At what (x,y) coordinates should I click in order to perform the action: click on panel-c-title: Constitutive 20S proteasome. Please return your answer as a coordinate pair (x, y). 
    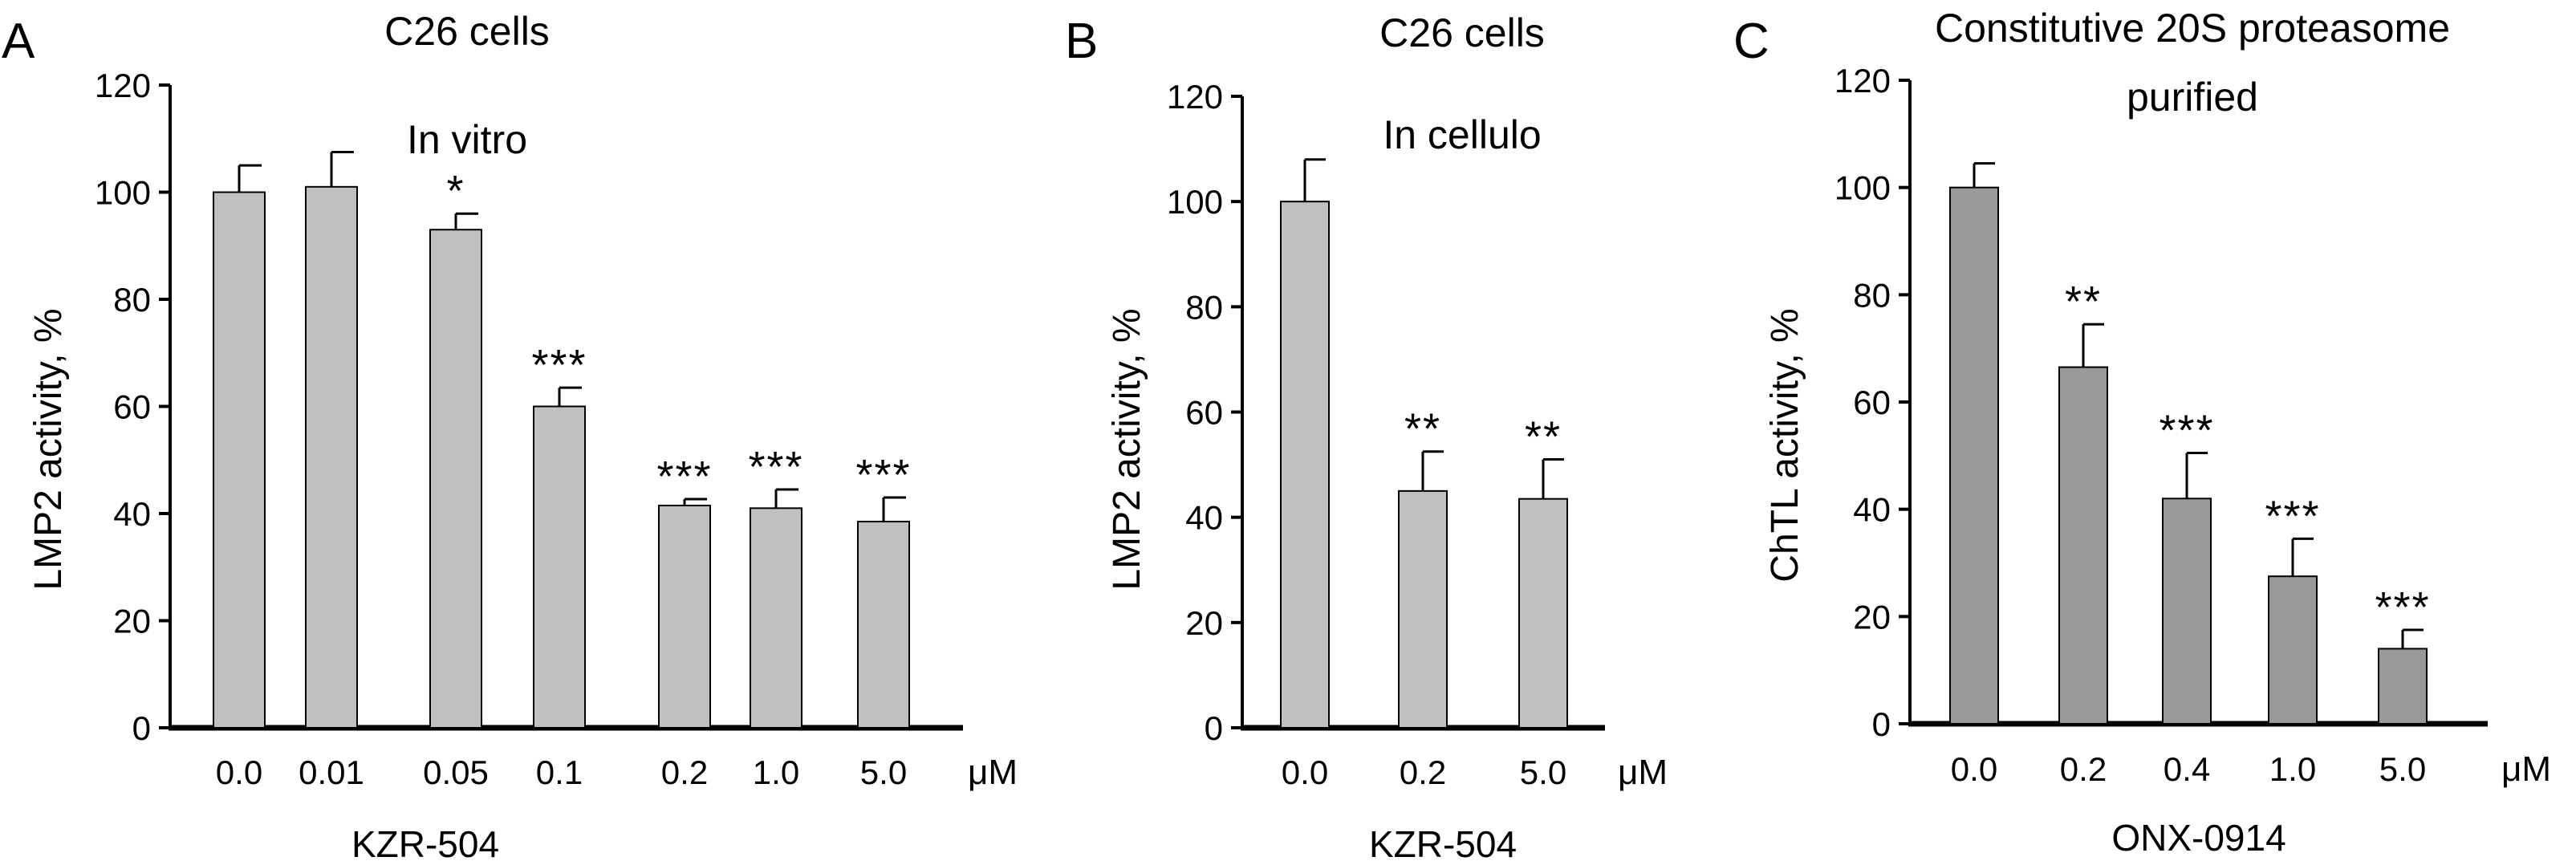
    Looking at the image, I should click on (2192, 28).